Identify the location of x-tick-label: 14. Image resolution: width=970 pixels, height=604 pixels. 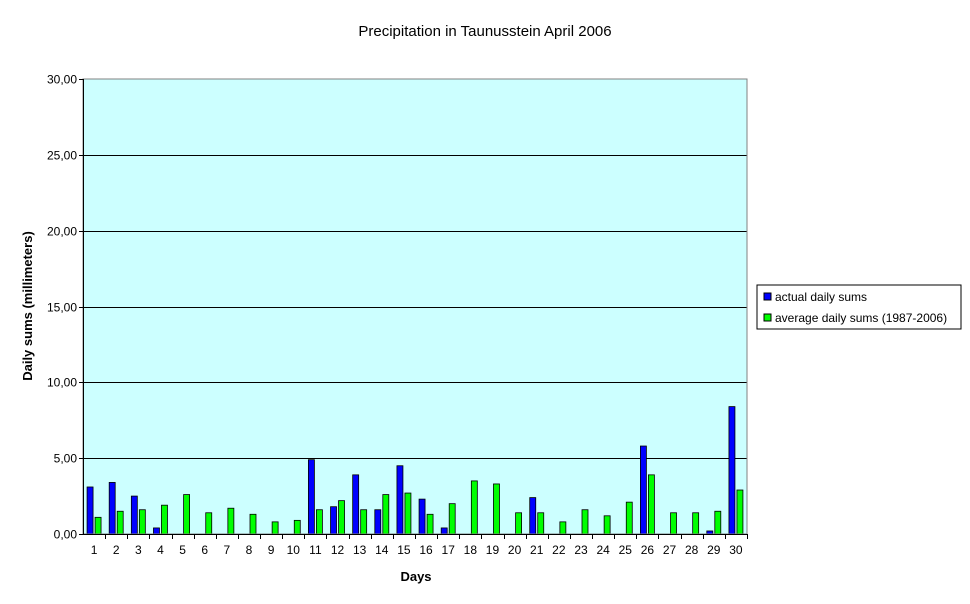
(382, 550).